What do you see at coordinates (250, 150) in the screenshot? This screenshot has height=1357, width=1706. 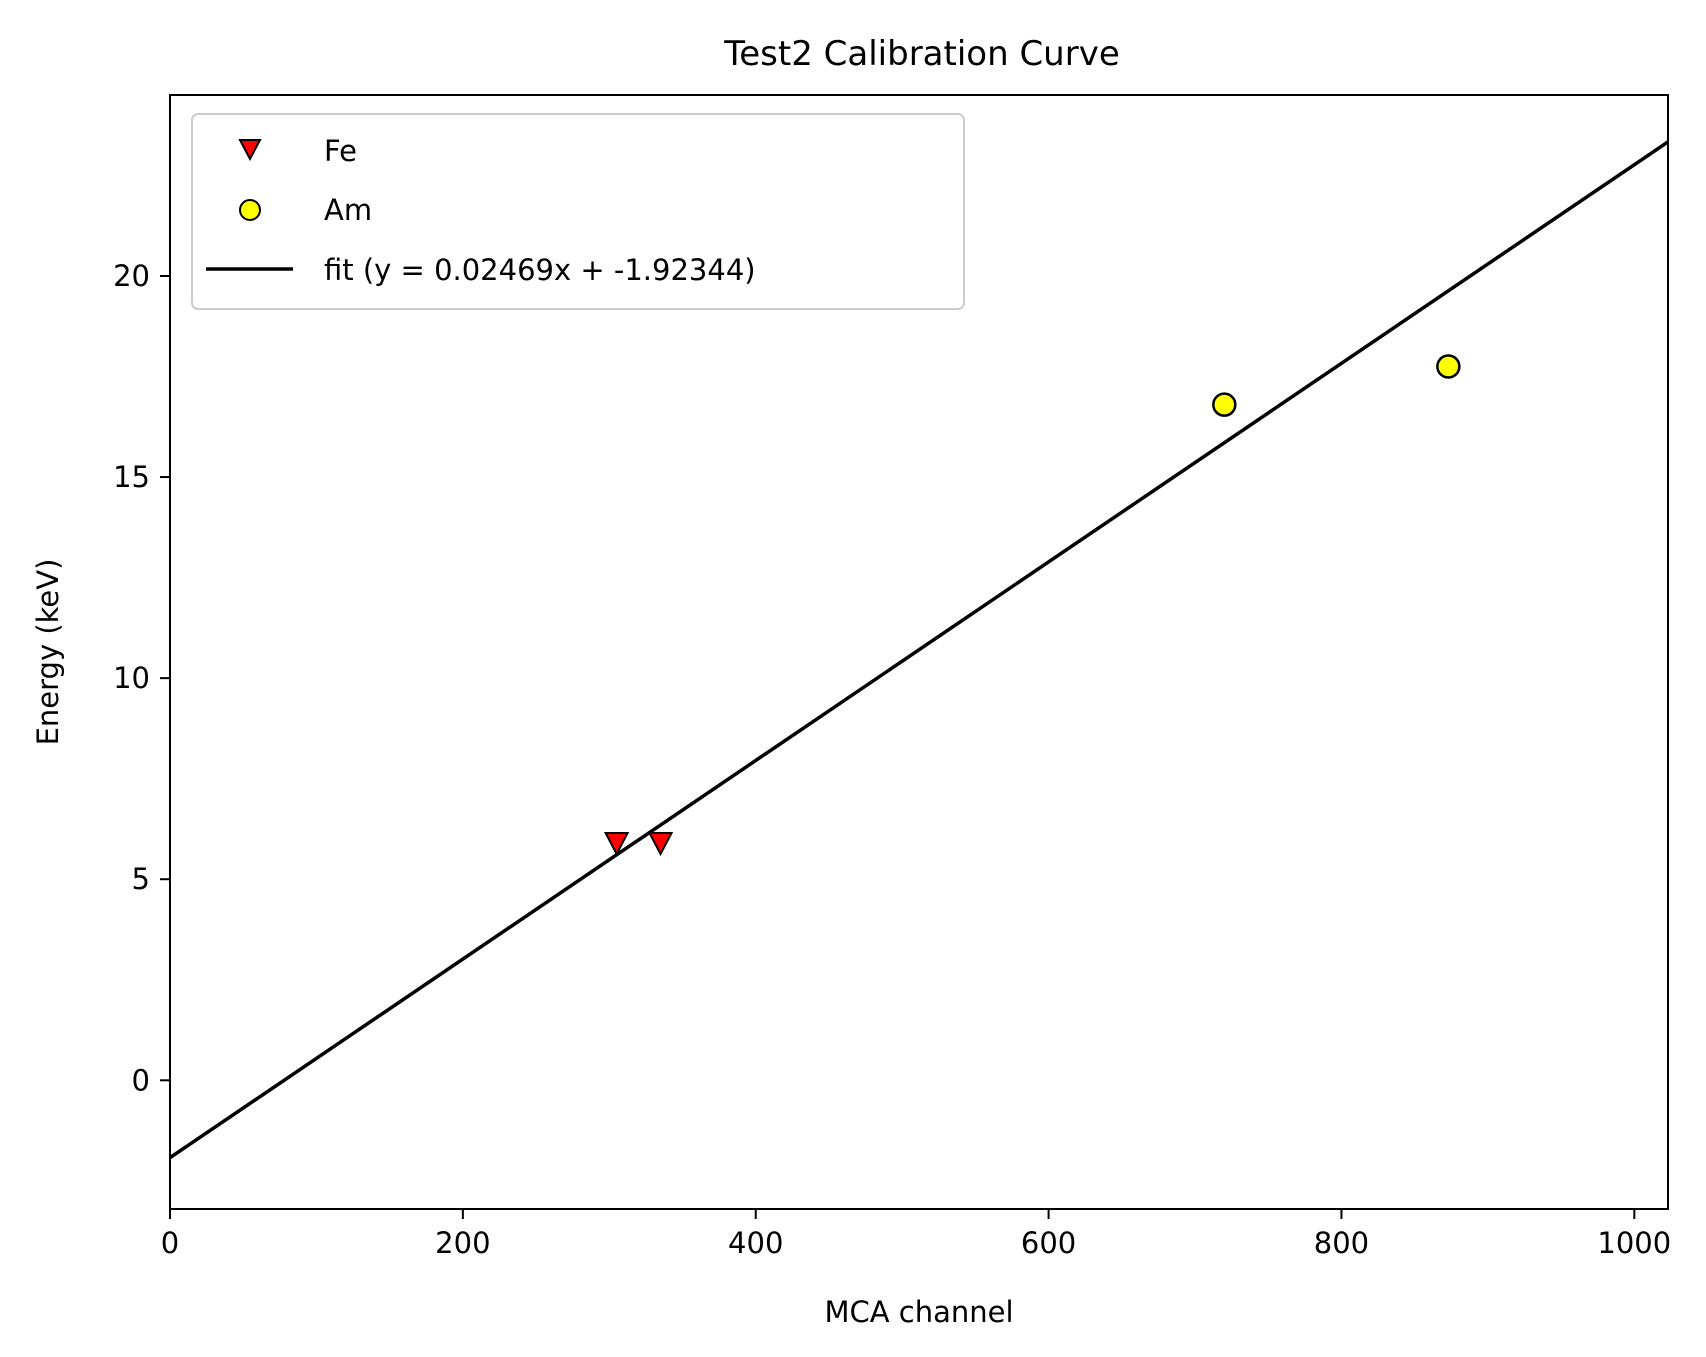 I see `legend-fe-marker` at bounding box center [250, 150].